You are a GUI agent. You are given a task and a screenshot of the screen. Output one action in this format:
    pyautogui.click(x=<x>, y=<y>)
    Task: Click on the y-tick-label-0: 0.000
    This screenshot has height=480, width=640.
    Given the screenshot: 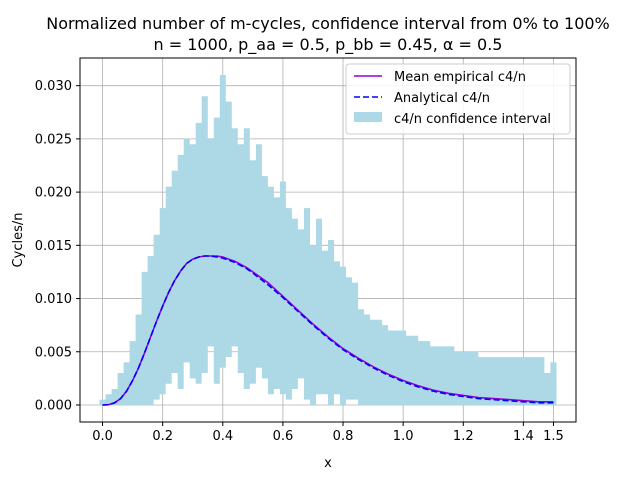 What is the action you would take?
    pyautogui.click(x=53, y=405)
    